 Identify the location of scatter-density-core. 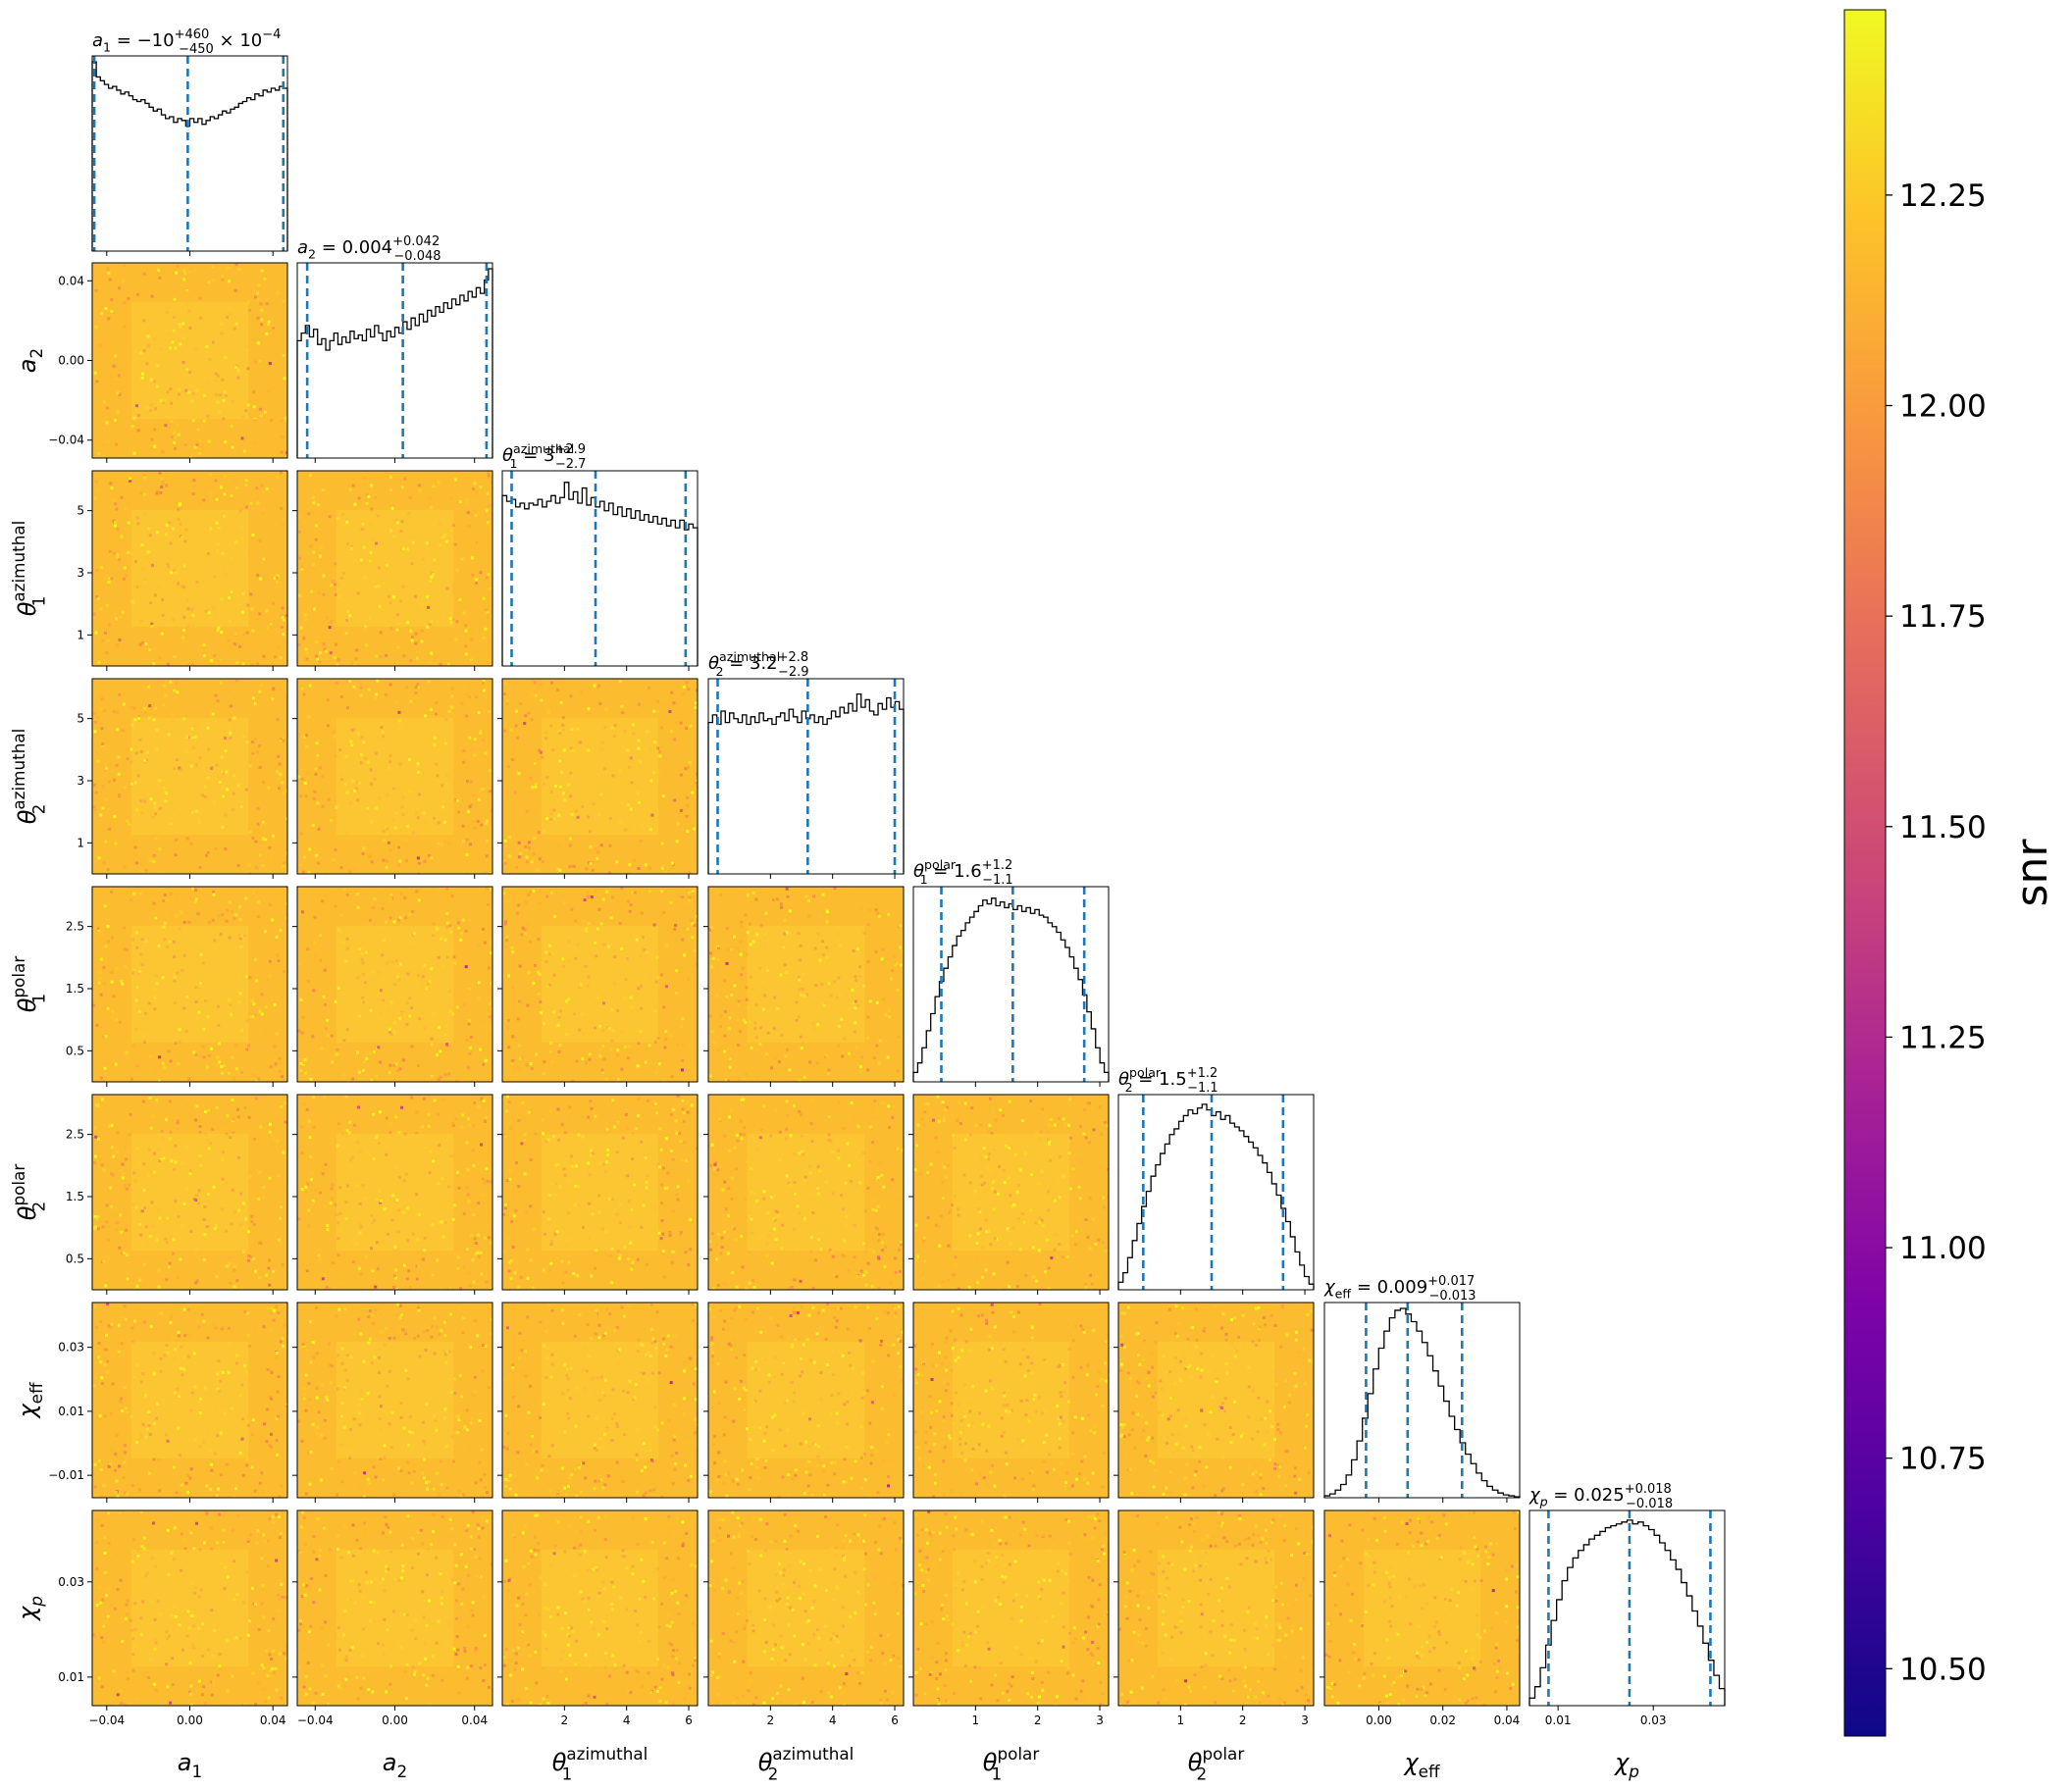
(806, 984).